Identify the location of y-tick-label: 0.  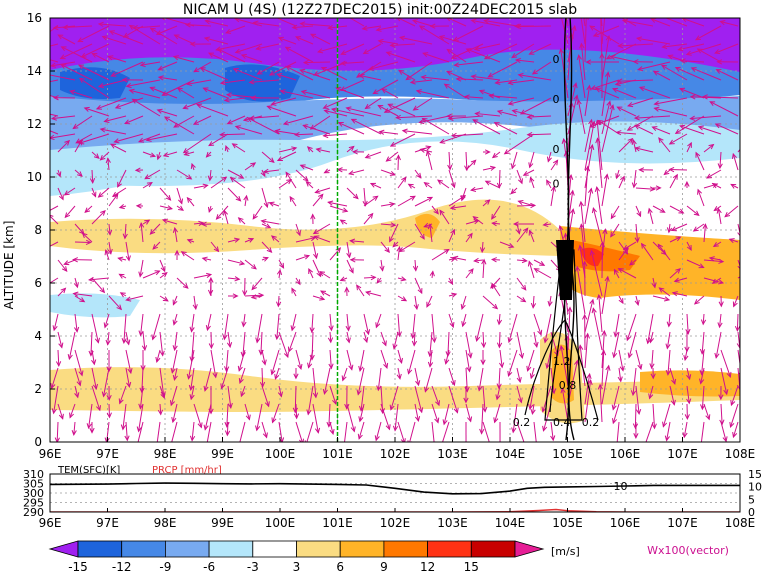
(38, 442).